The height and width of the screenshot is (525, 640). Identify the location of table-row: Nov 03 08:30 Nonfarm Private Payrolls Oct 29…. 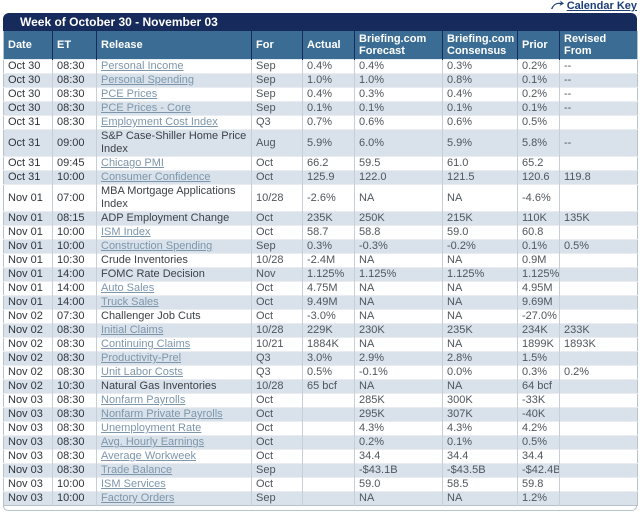
(320, 414).